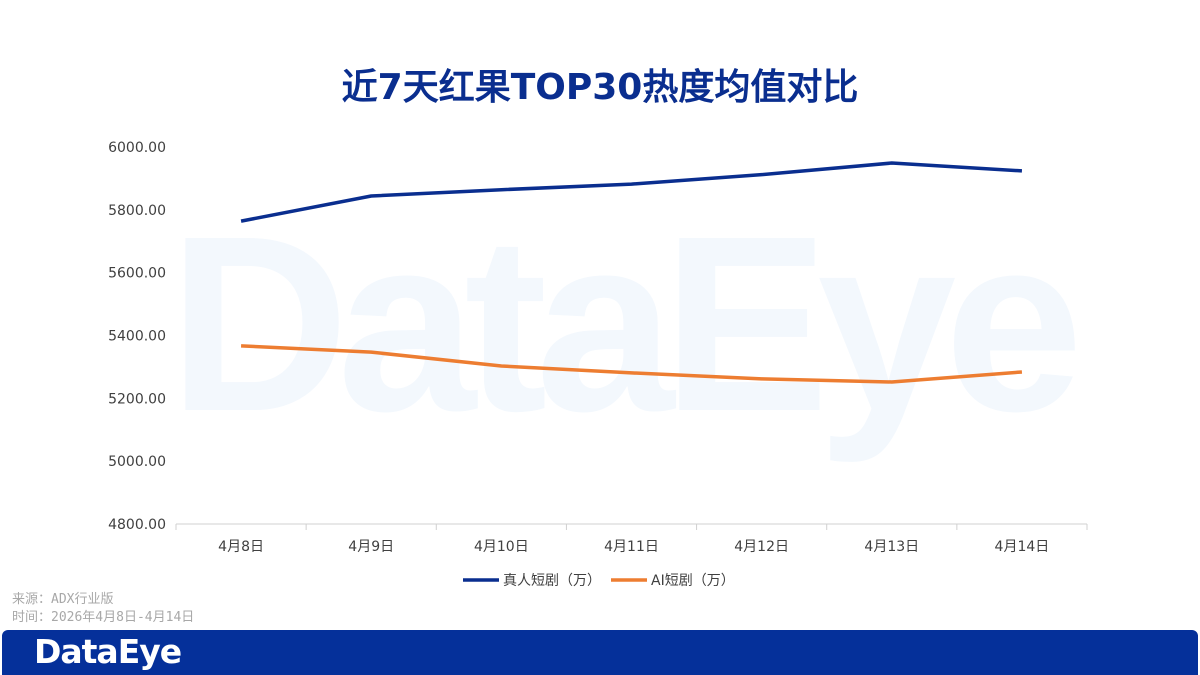 The image size is (1200, 675). I want to click on x-tick-label: 4月12日, so click(761, 547).